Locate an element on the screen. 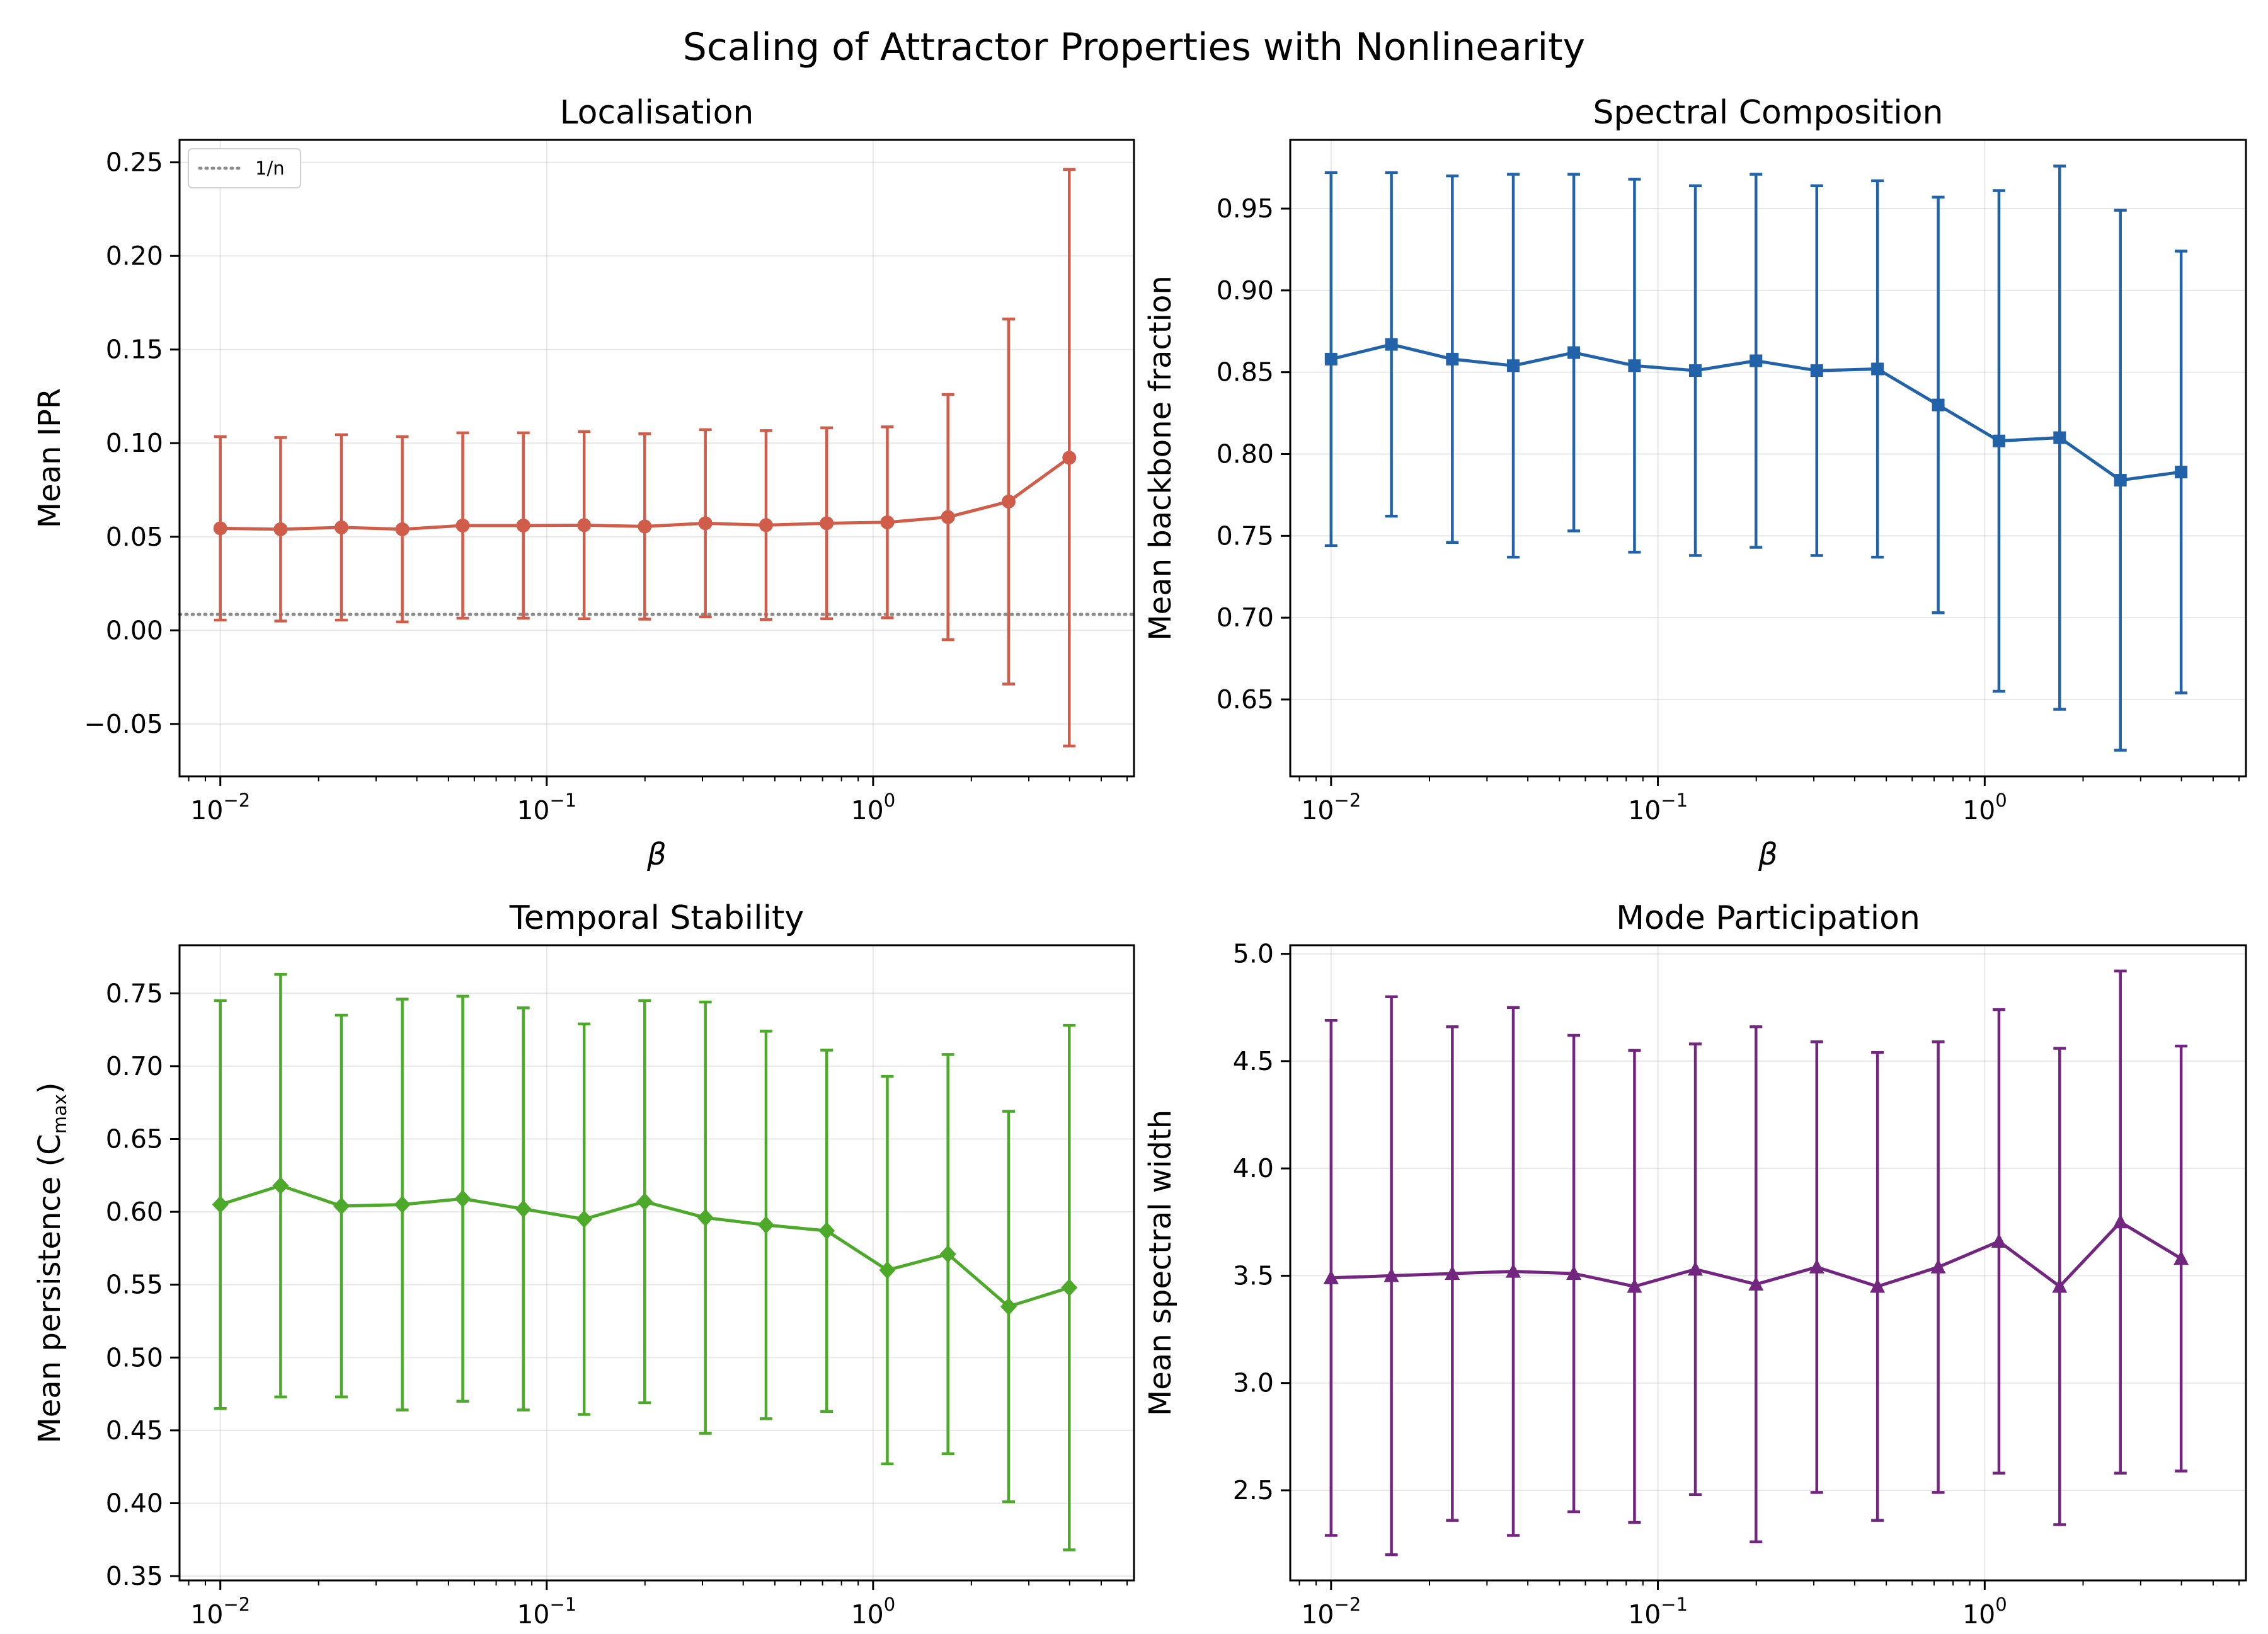  y-tick-label: 3.0 is located at coordinates (1253, 1383).